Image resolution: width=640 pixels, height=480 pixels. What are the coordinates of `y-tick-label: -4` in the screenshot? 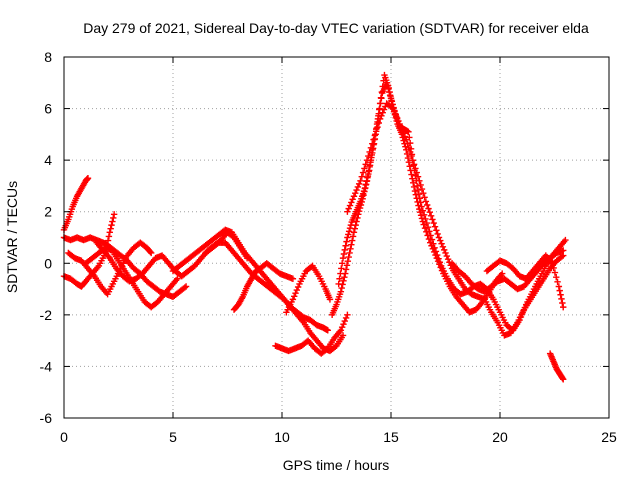 It's located at (46, 366).